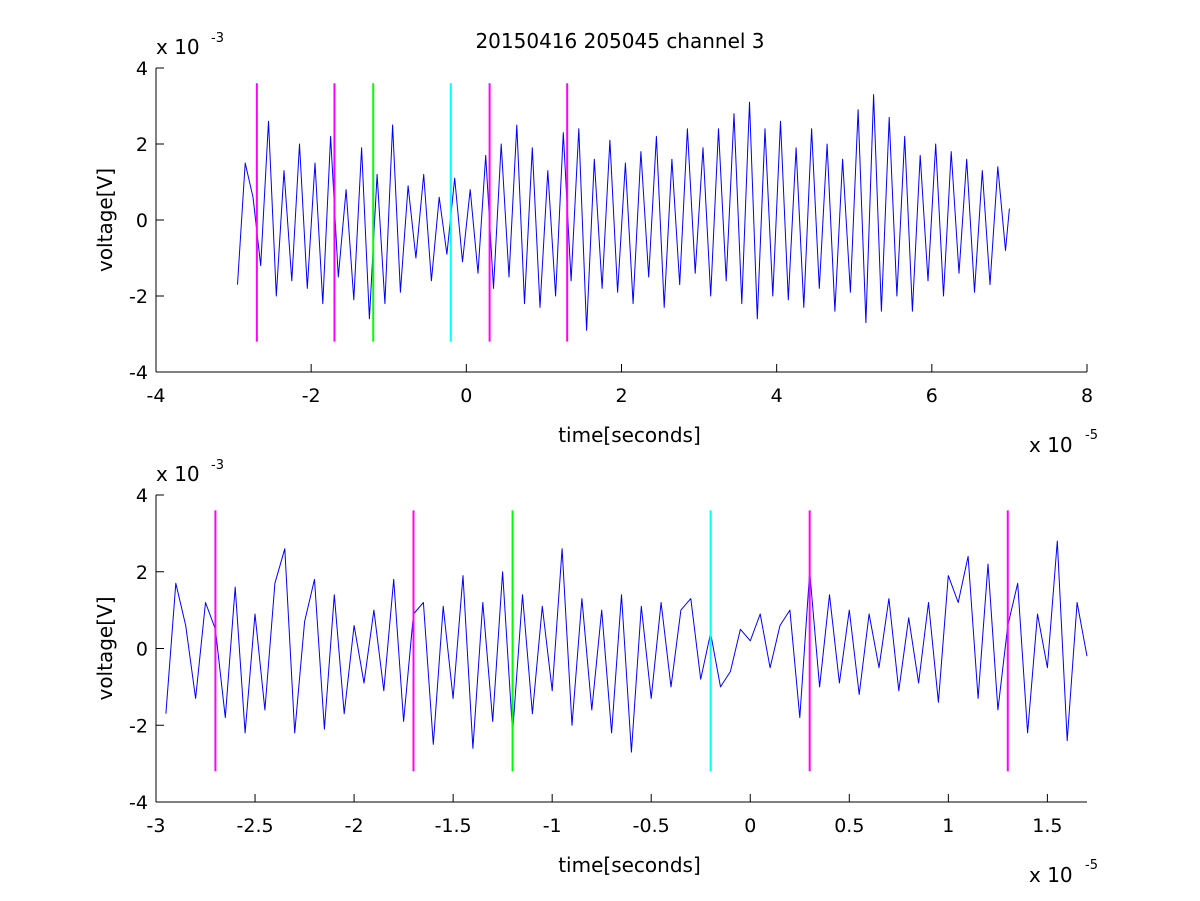  What do you see at coordinates (255, 826) in the screenshot?
I see `x-tick-label: -2.5` at bounding box center [255, 826].